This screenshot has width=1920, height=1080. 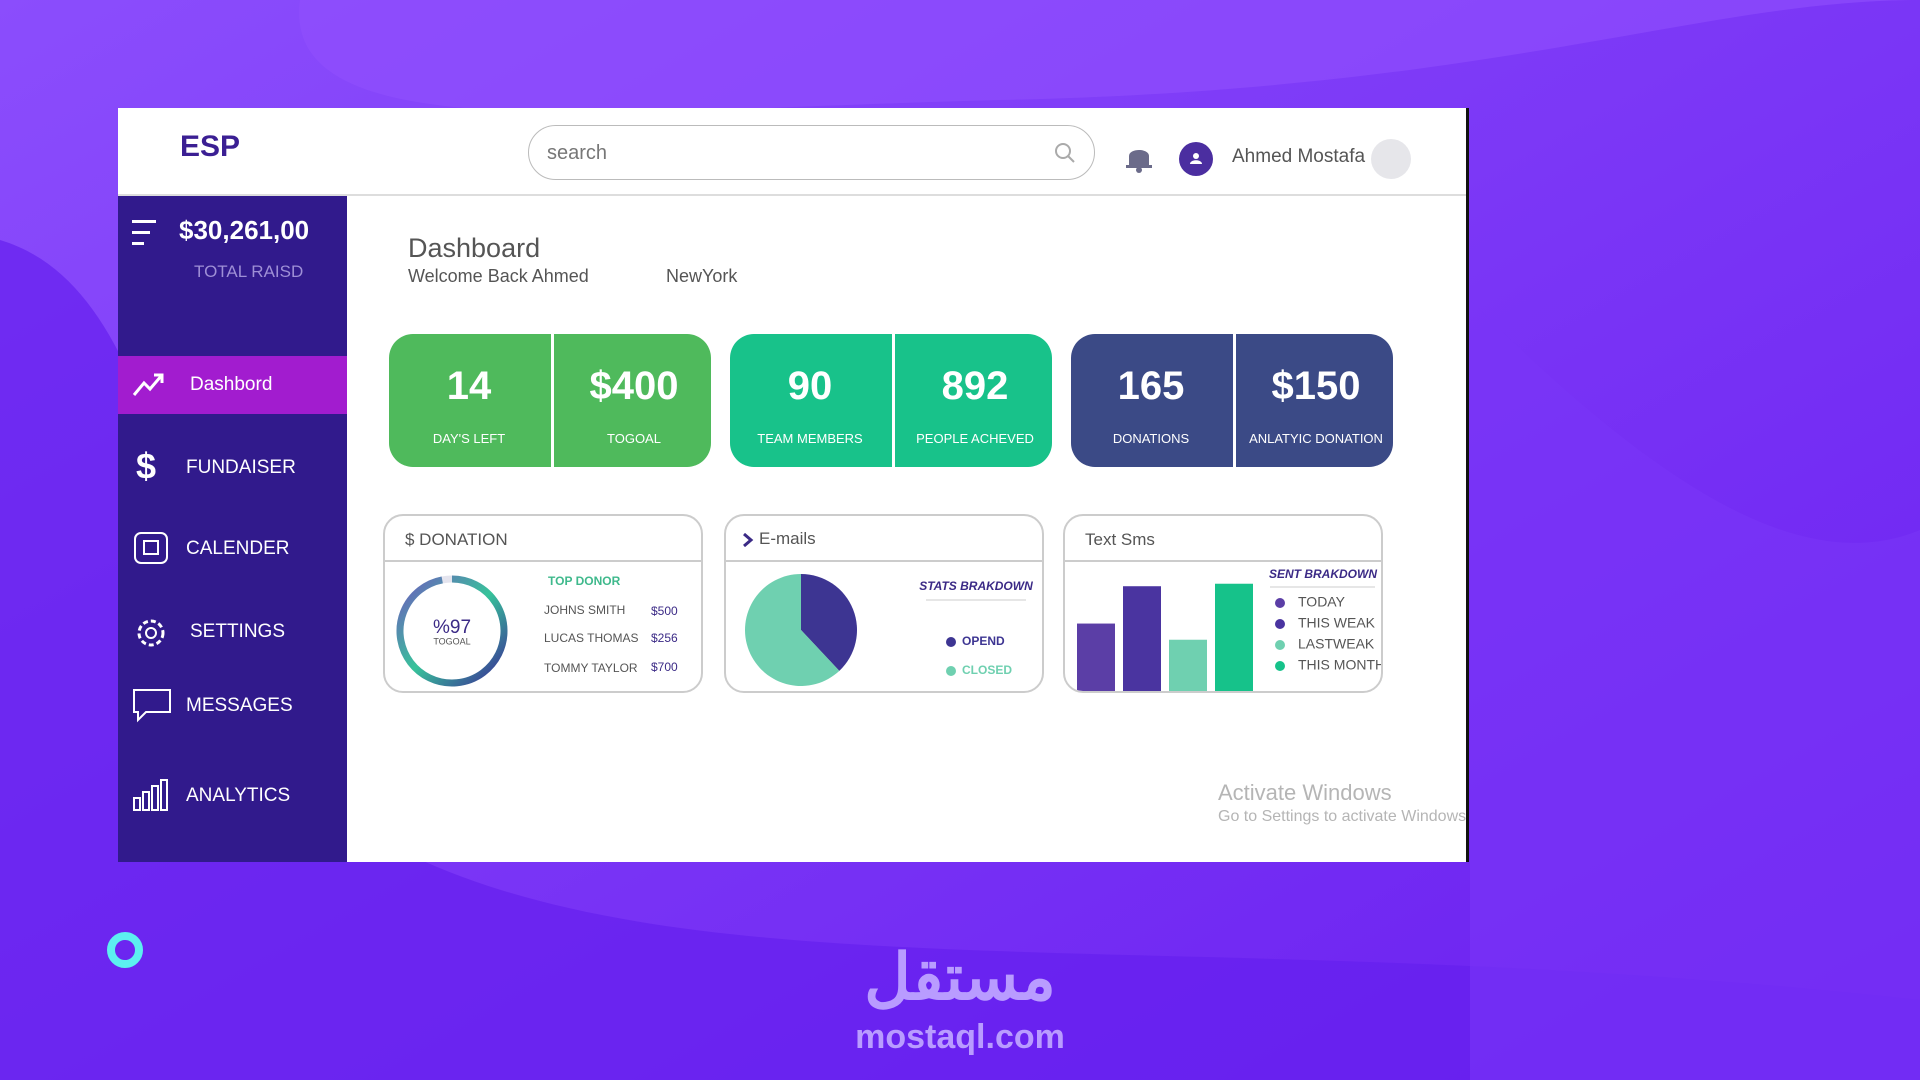 What do you see at coordinates (1337, 623) in the screenshot?
I see `legend-label: THIS WEAK` at bounding box center [1337, 623].